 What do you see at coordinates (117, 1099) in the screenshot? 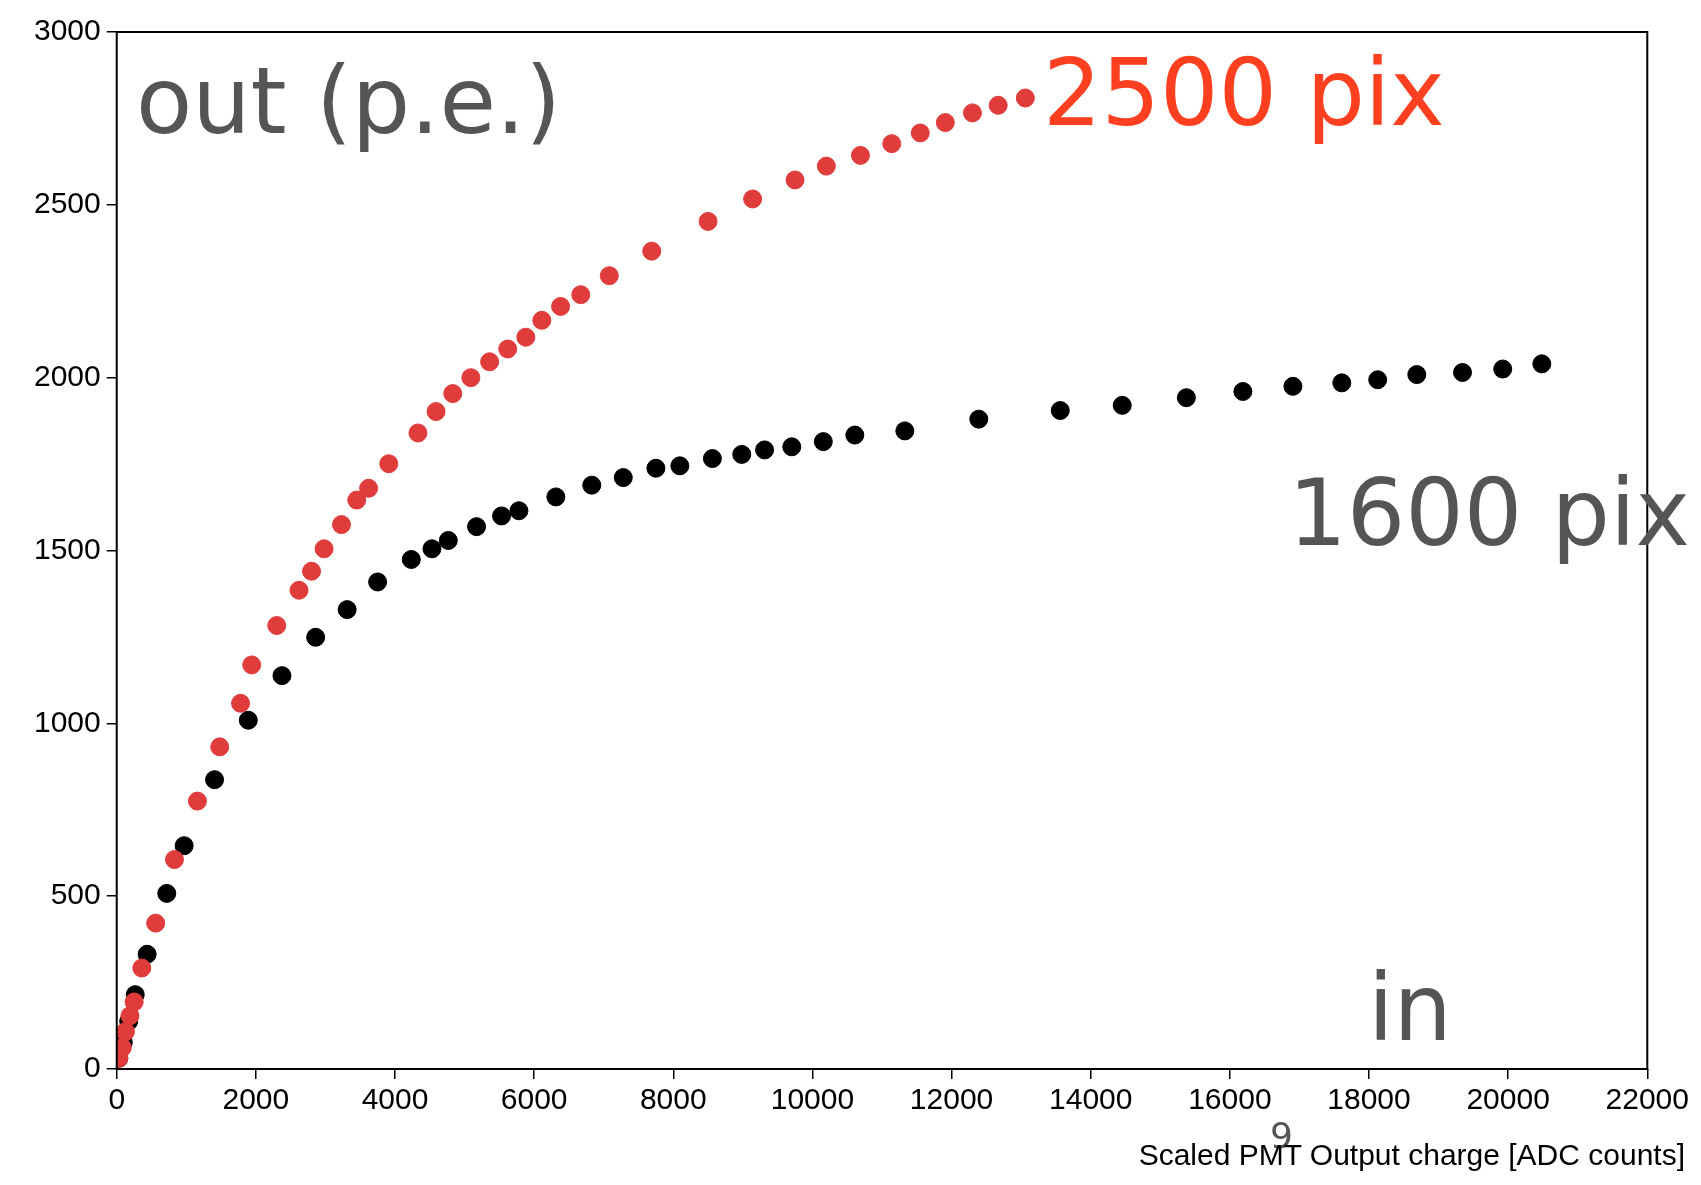
I see `x-tick-label: 0` at bounding box center [117, 1099].